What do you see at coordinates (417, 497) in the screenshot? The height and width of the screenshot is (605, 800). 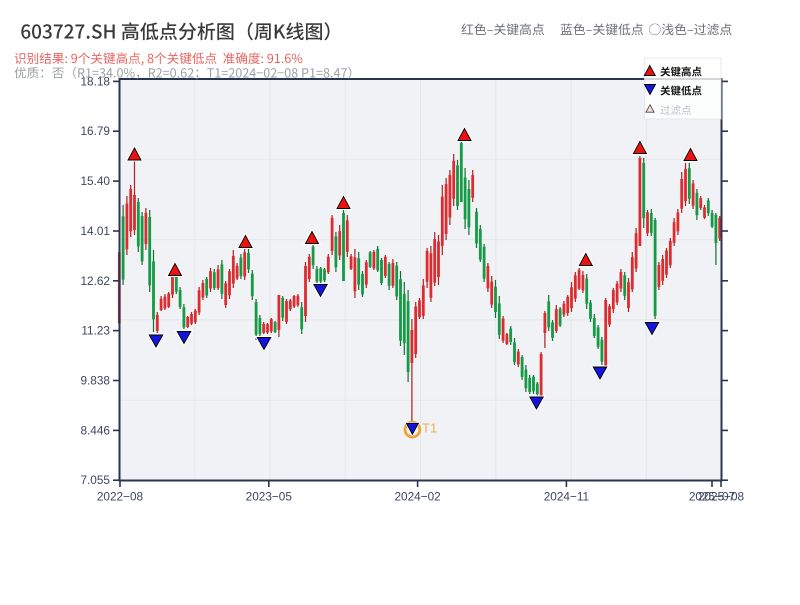 I see `svg-text: 2024−02` at bounding box center [417, 497].